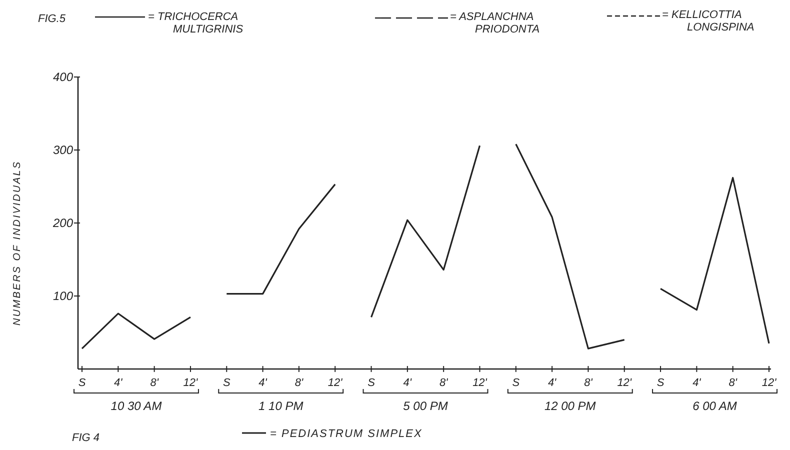 The height and width of the screenshot is (450, 790). What do you see at coordinates (86, 438) in the screenshot?
I see `caption: FIG 4` at bounding box center [86, 438].